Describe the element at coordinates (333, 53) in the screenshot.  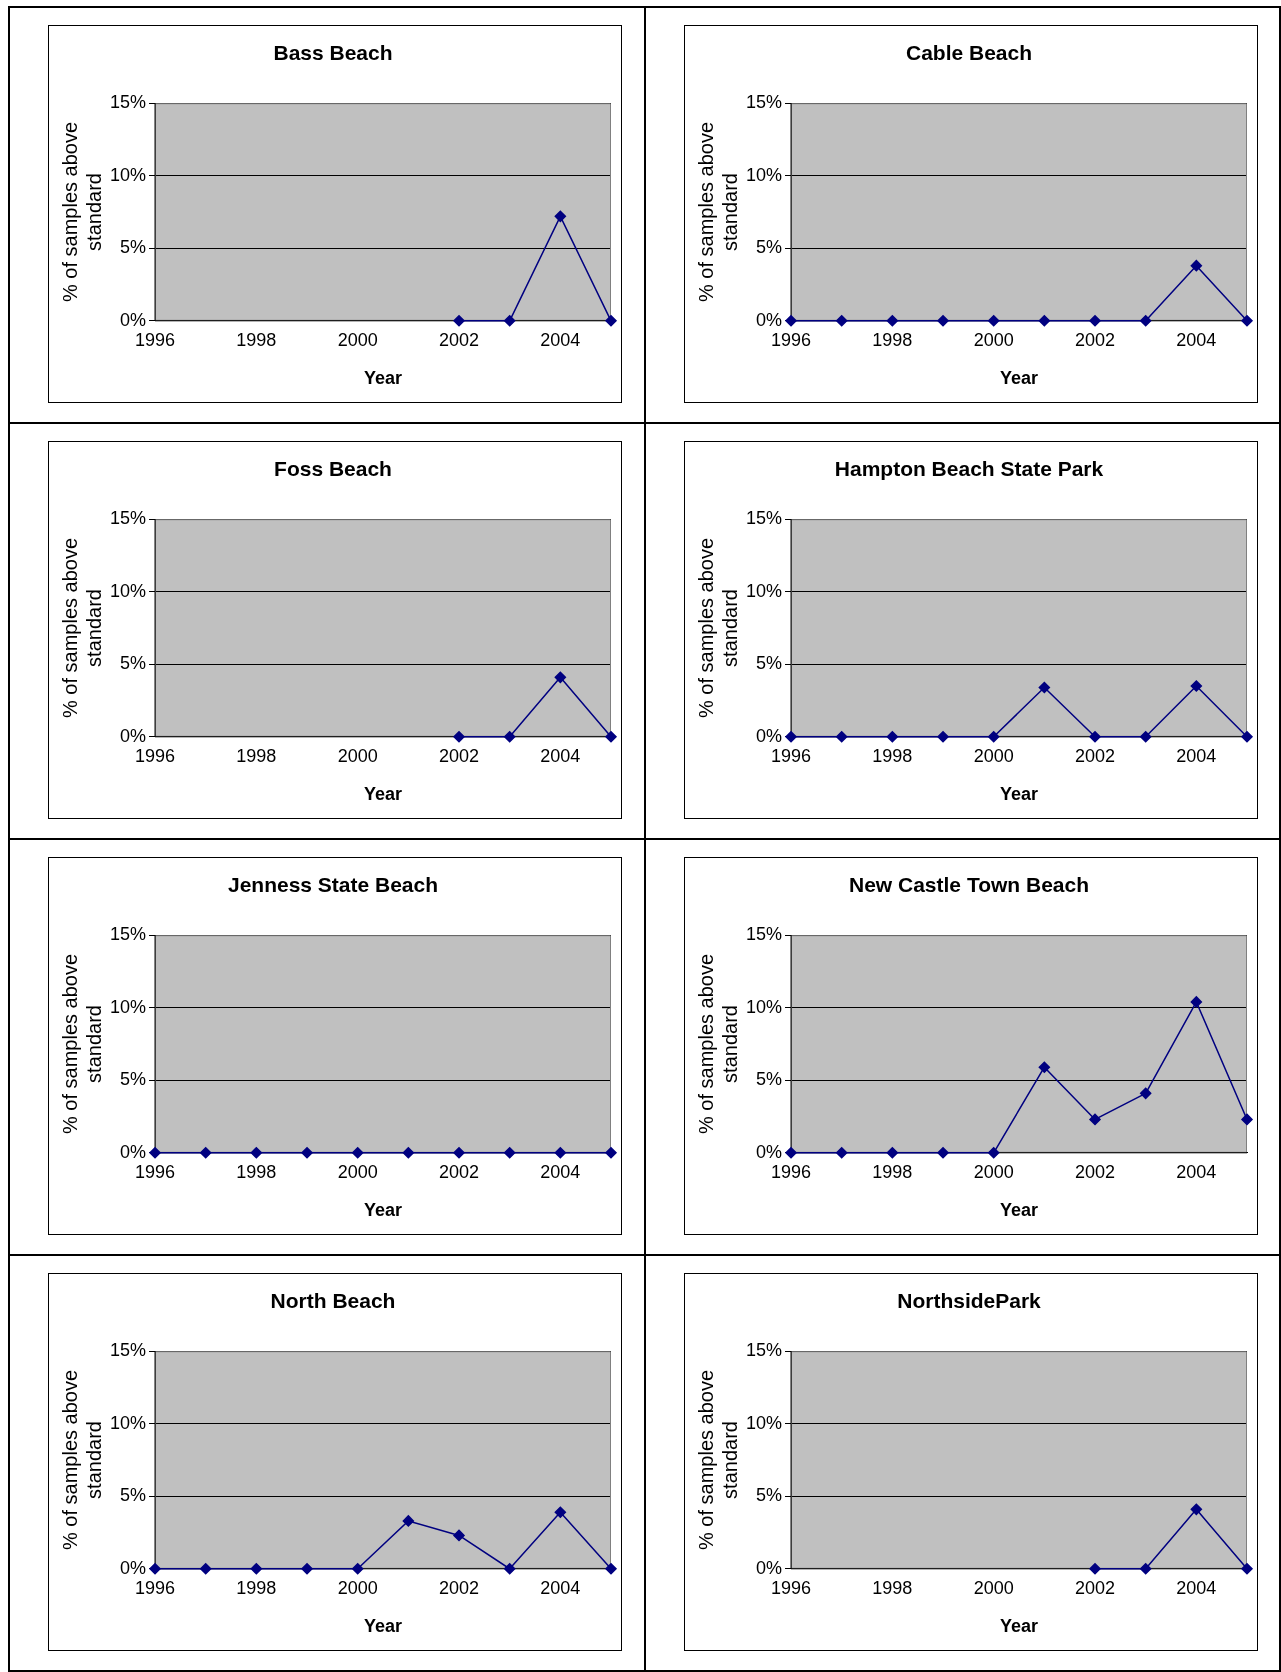
I see `chart-title: Bass Beach` at that location.